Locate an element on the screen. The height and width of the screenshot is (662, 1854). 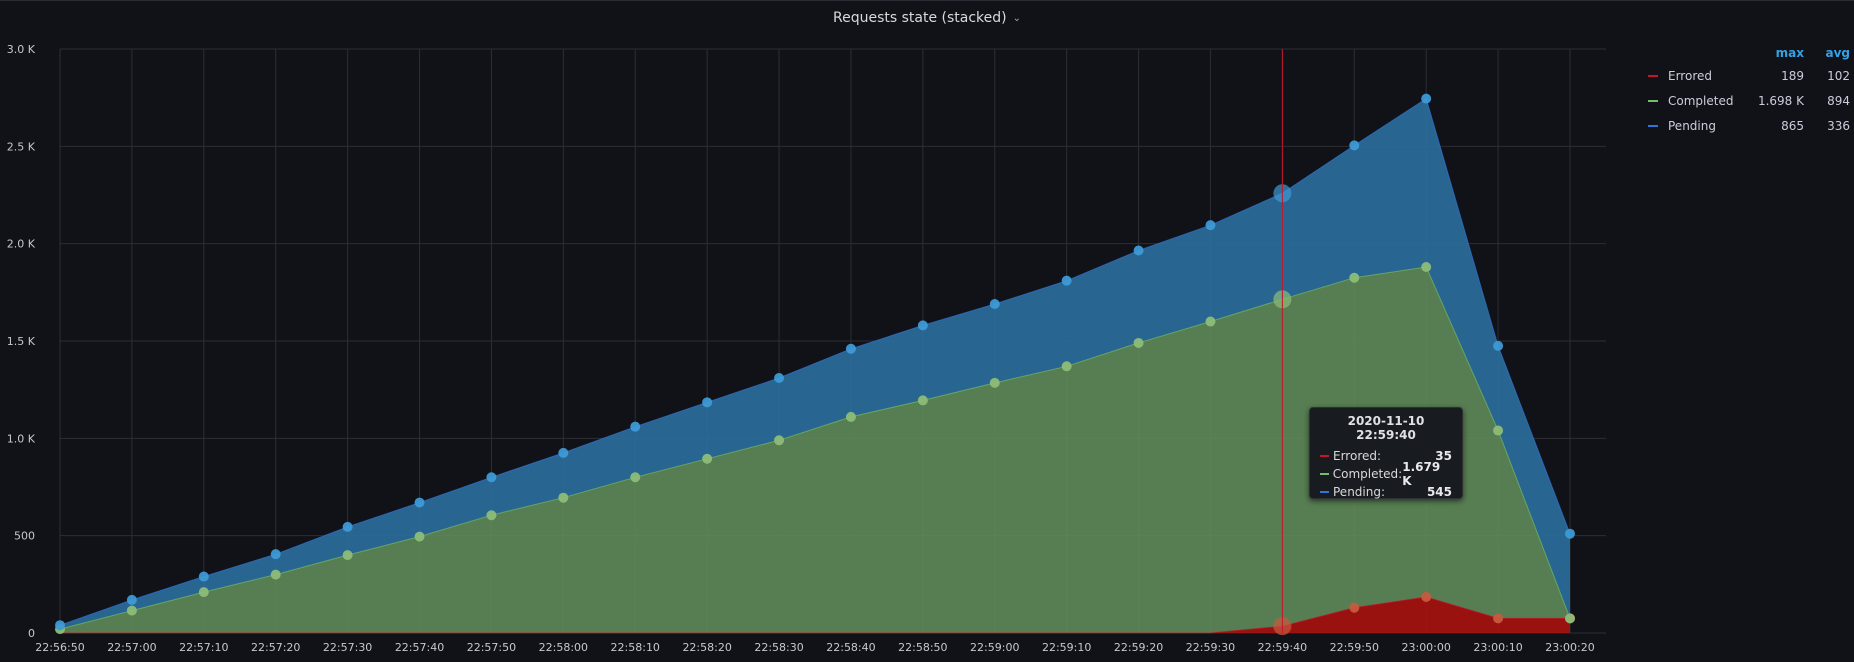
x-tick-label: 22:57:40 is located at coordinates (419, 647).